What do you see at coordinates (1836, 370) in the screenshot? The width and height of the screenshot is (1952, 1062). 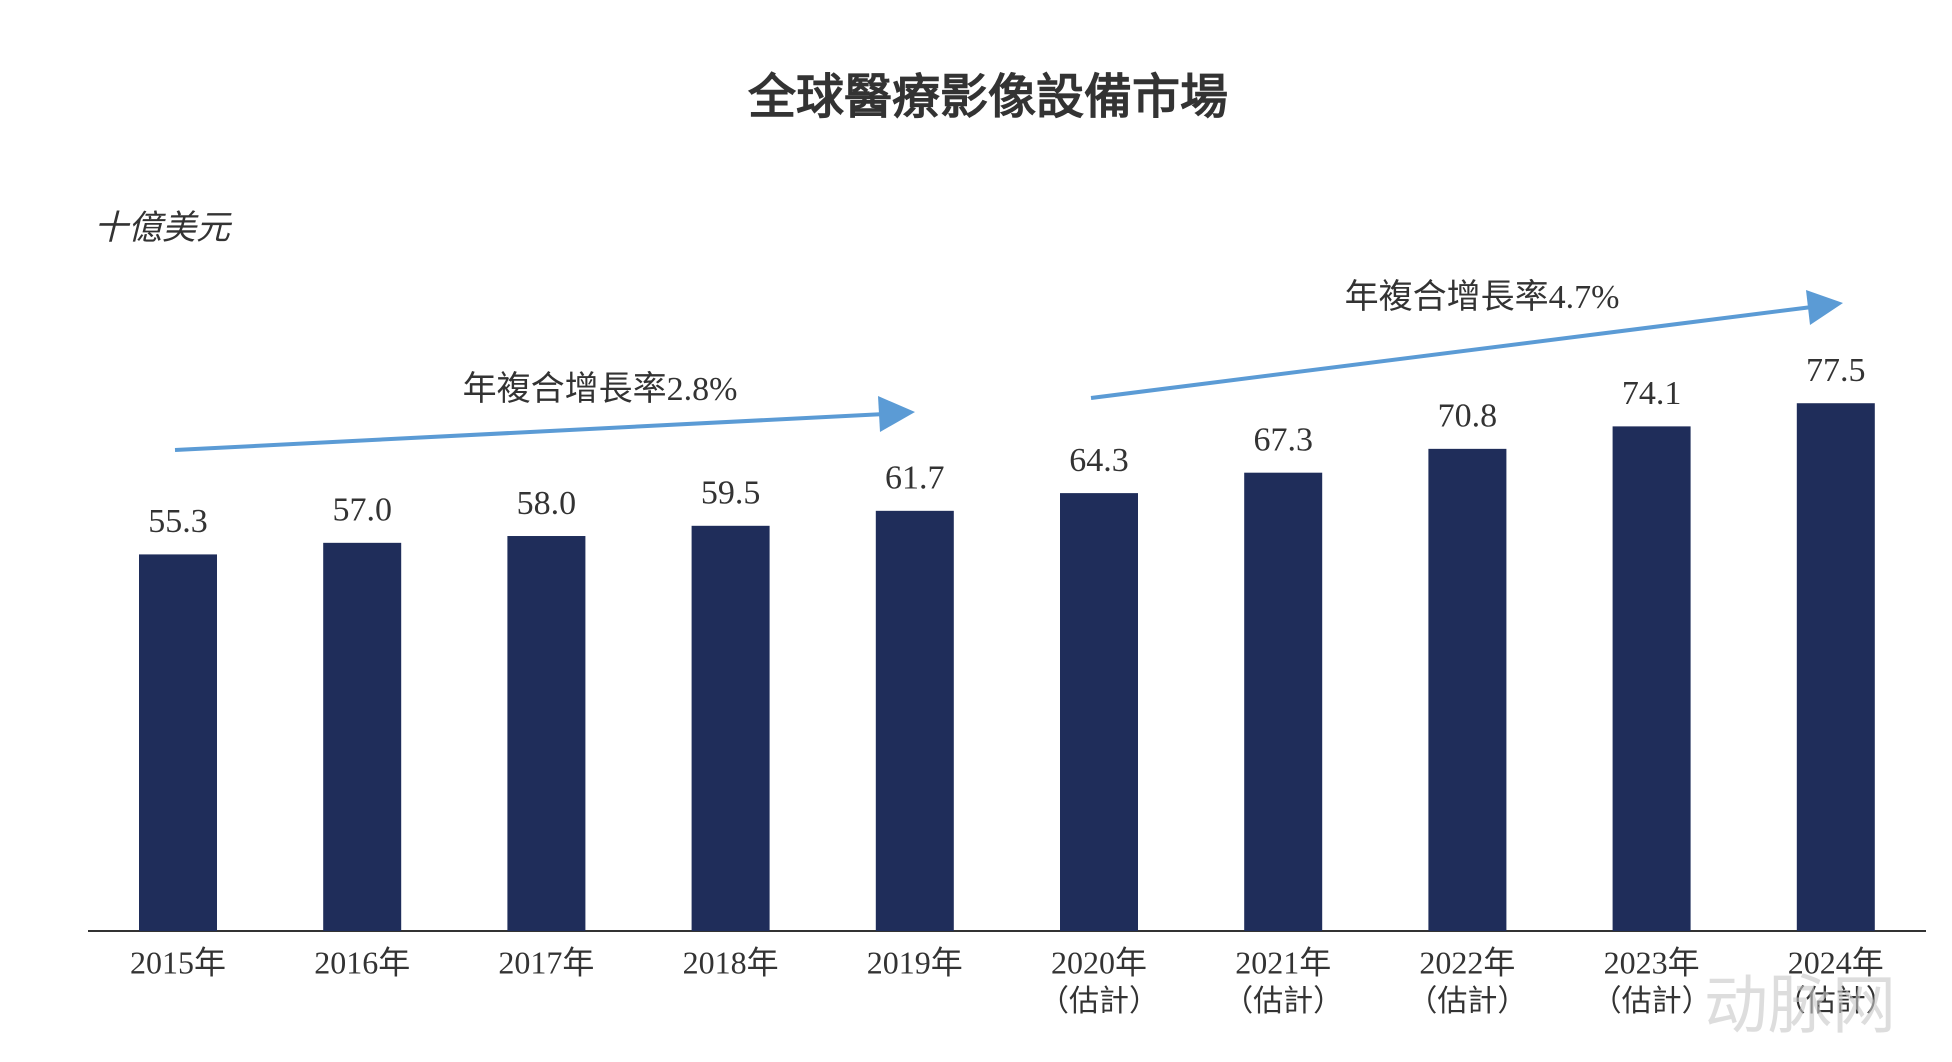 I see `value-label: 77.5` at bounding box center [1836, 370].